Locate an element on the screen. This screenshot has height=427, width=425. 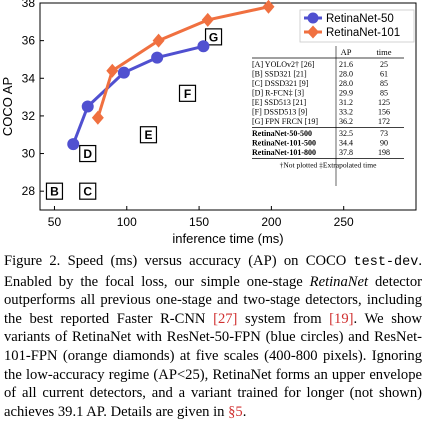
x-axis: 50 100 150 200 250 is located at coordinates (201, 217).